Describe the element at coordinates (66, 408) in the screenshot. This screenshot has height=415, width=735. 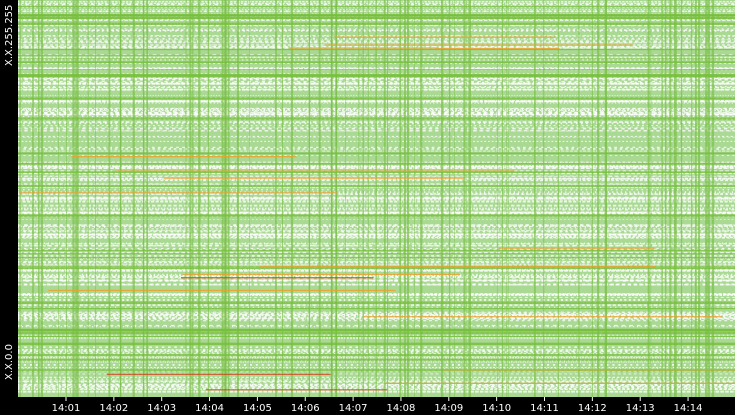
I see `x-tick-label: 14:01` at that location.